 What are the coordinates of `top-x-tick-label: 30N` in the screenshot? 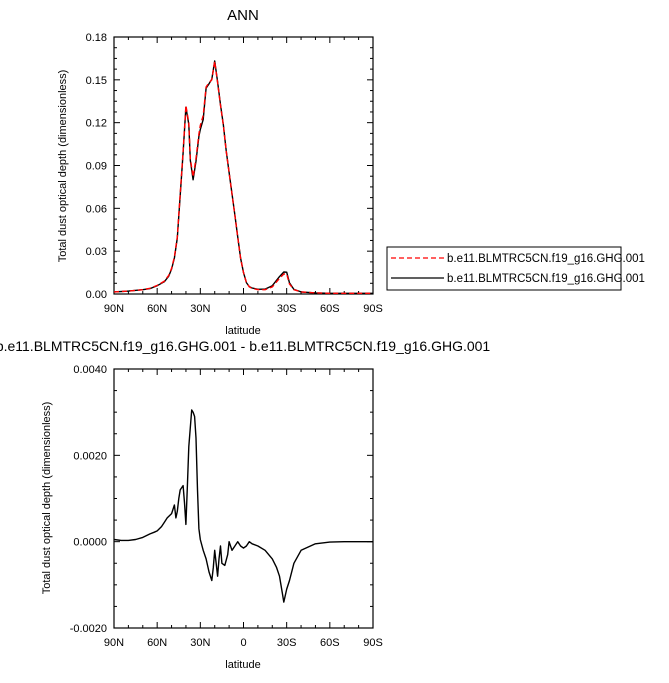 It's located at (200, 309).